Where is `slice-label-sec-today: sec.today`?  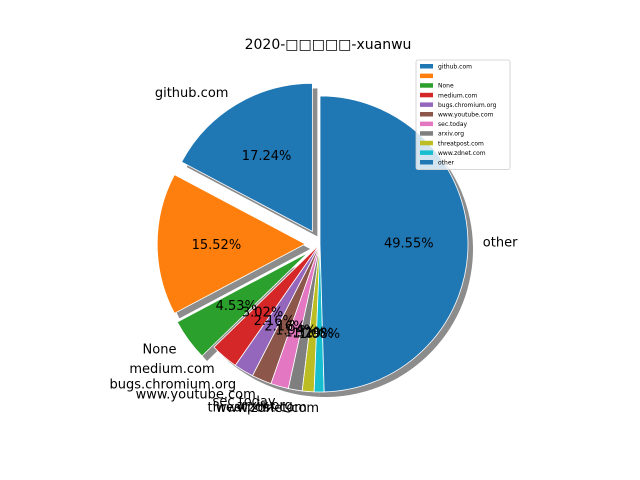 slice-label-sec-today: sec.today is located at coordinates (244, 402).